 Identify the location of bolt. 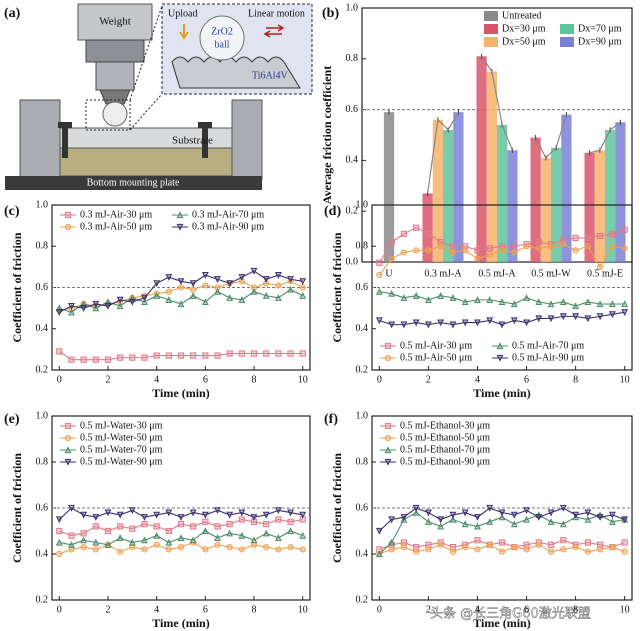
(65, 125).